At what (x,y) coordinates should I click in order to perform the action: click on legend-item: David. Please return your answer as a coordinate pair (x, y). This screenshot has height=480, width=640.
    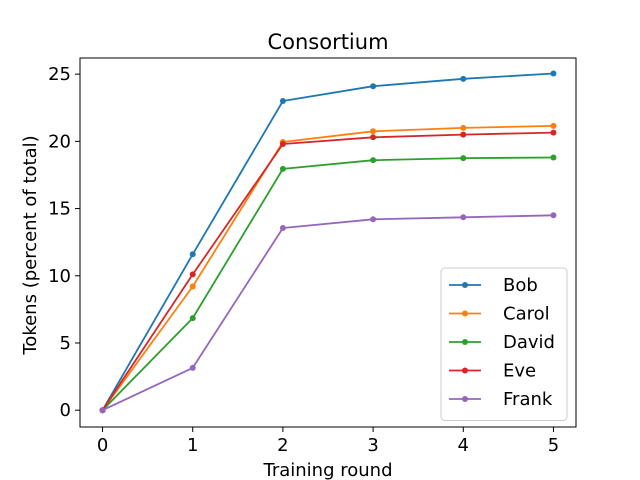
    Looking at the image, I should click on (502, 342).